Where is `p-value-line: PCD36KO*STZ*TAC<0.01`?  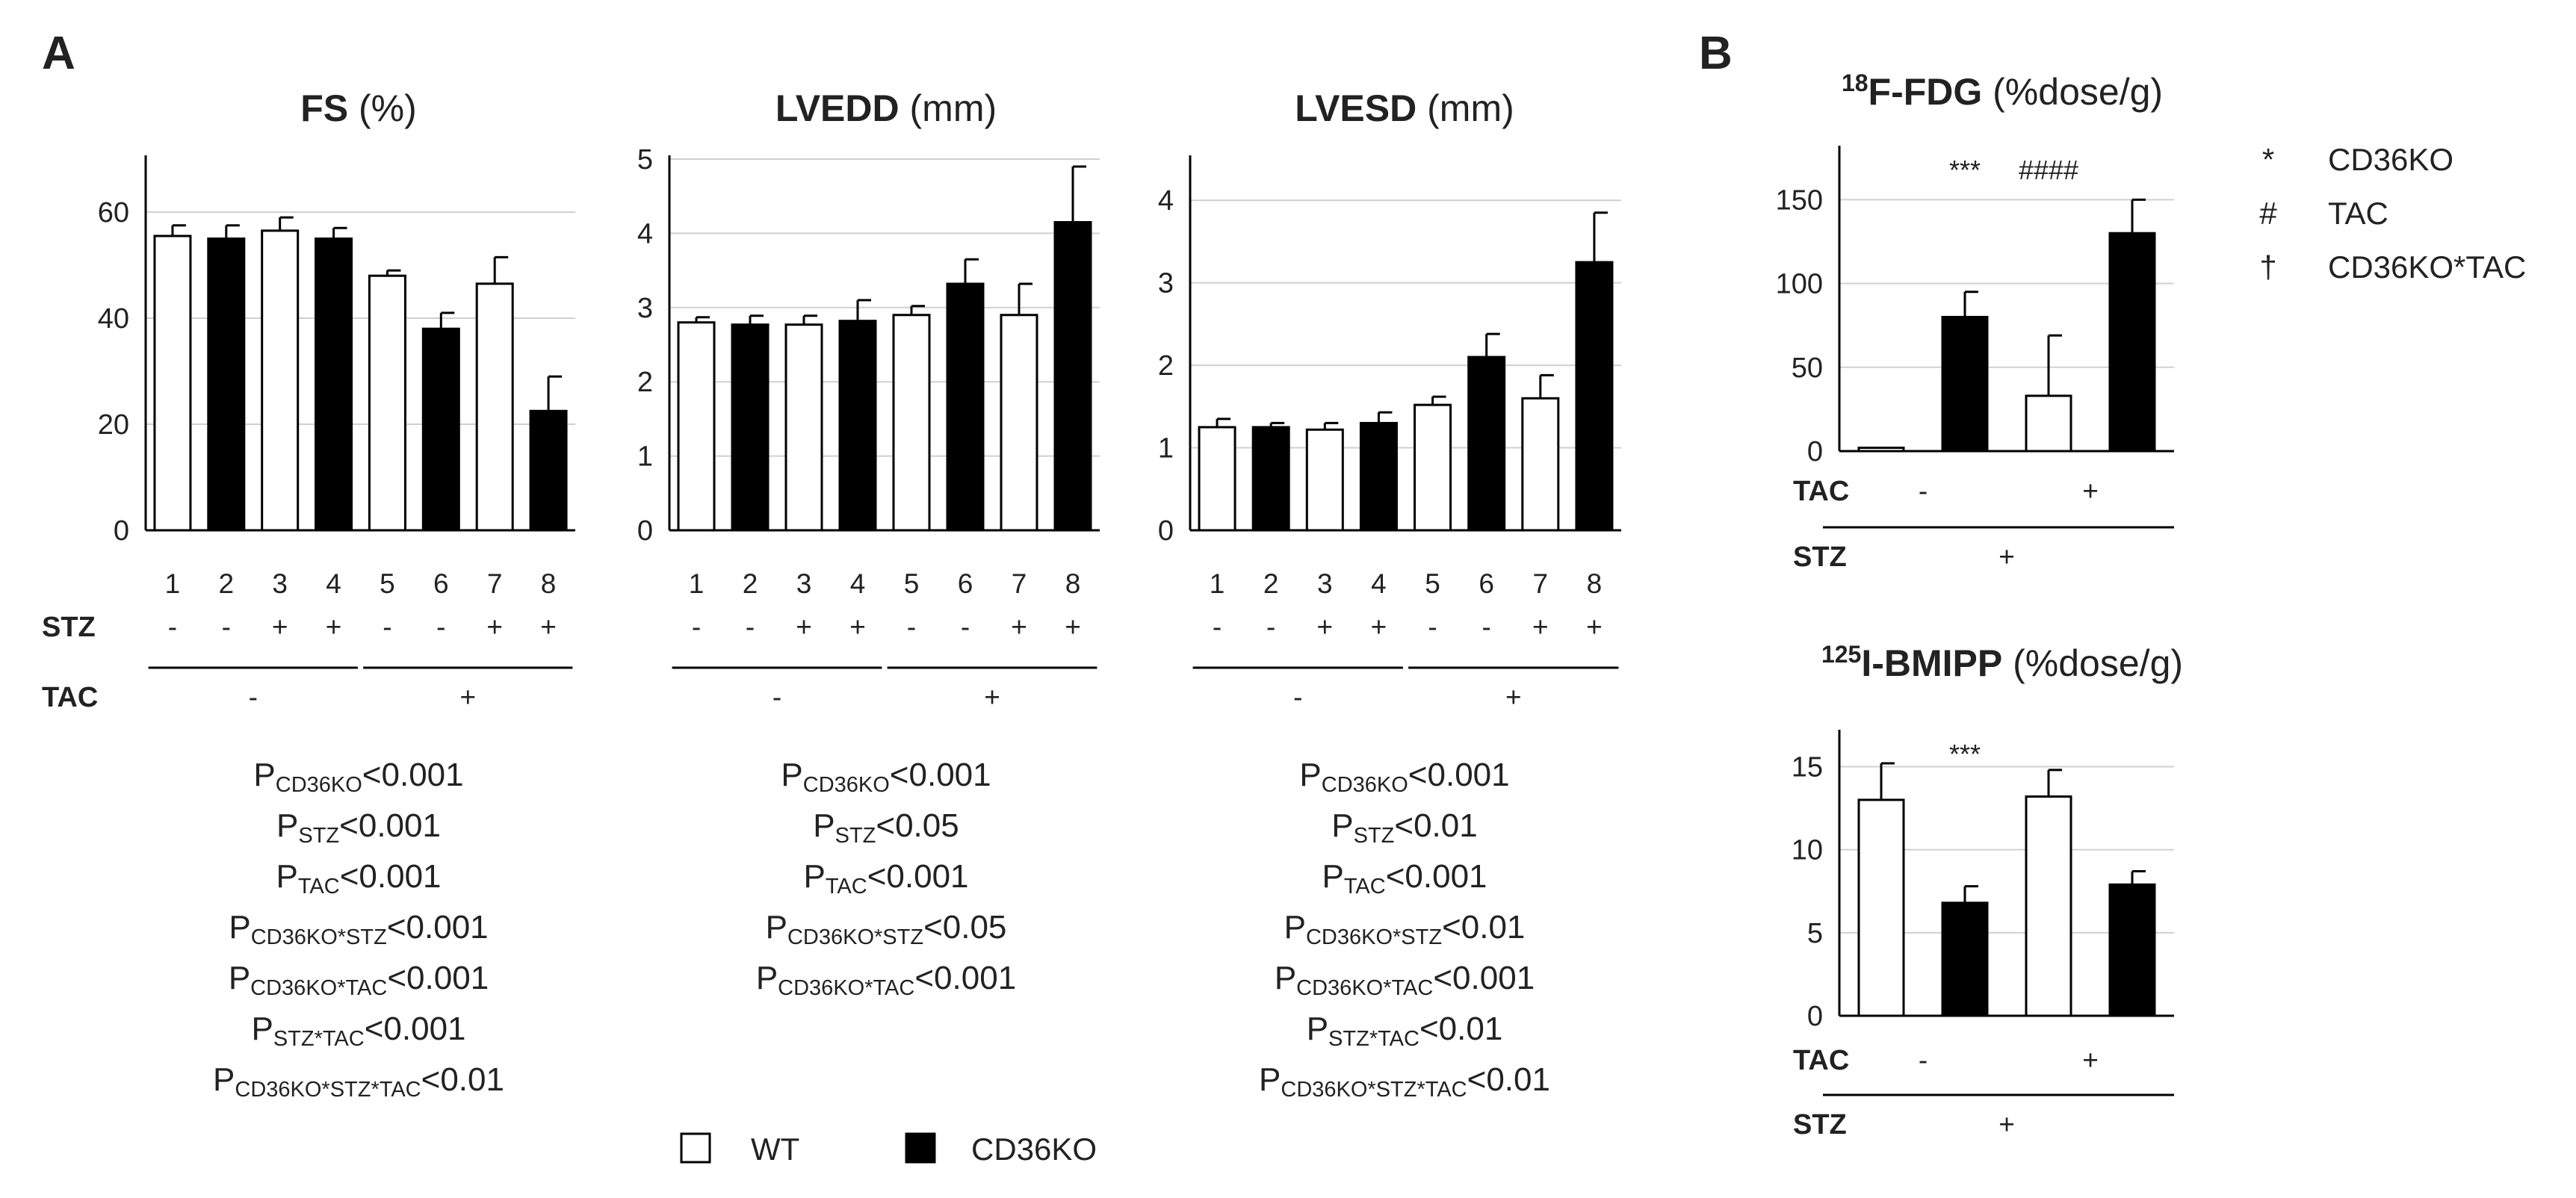
p-value-line: PCD36KO*STZ*TAC<0.01 is located at coordinates (1404, 1081).